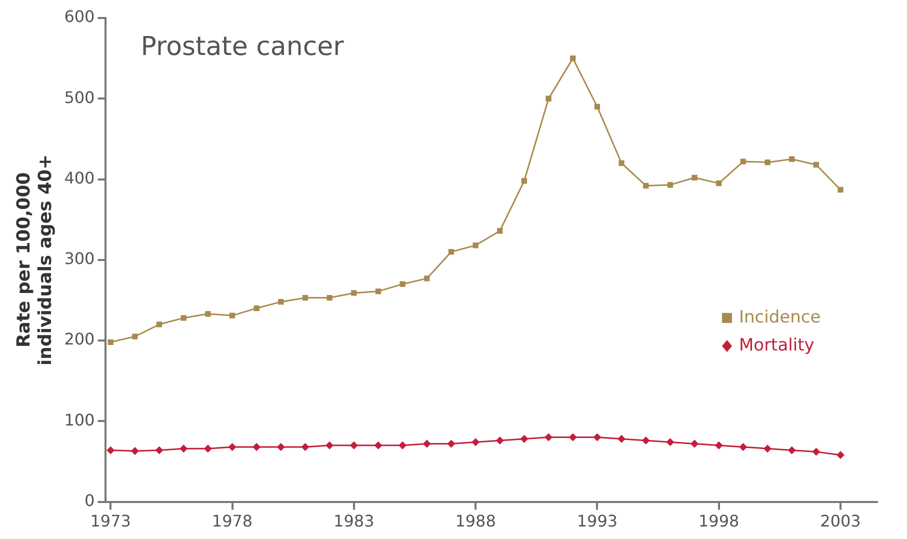 This screenshot has height=539, width=907. I want to click on x-tick-label: 1973, so click(110, 521).